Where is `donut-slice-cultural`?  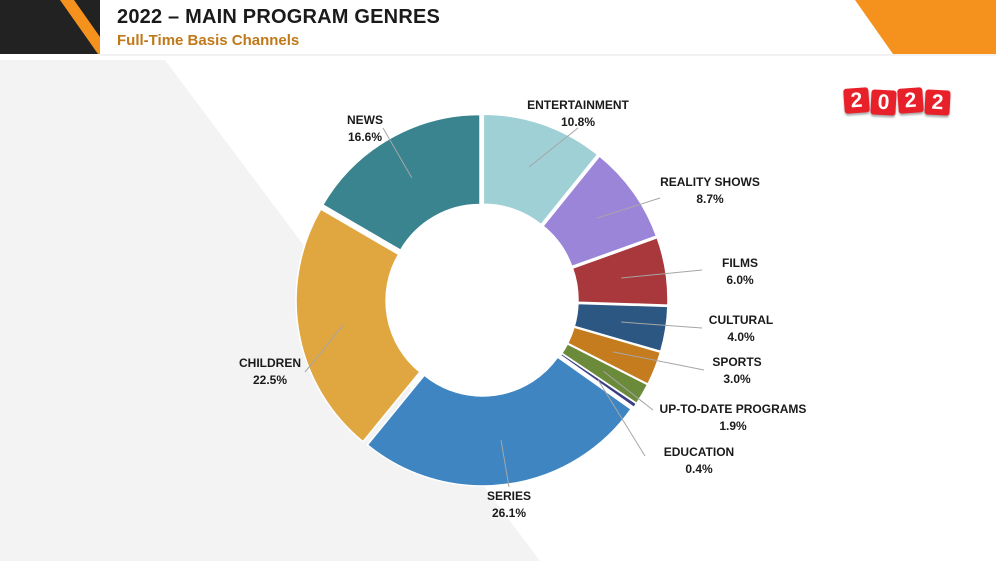
donut-slice-cultural is located at coordinates (621, 327).